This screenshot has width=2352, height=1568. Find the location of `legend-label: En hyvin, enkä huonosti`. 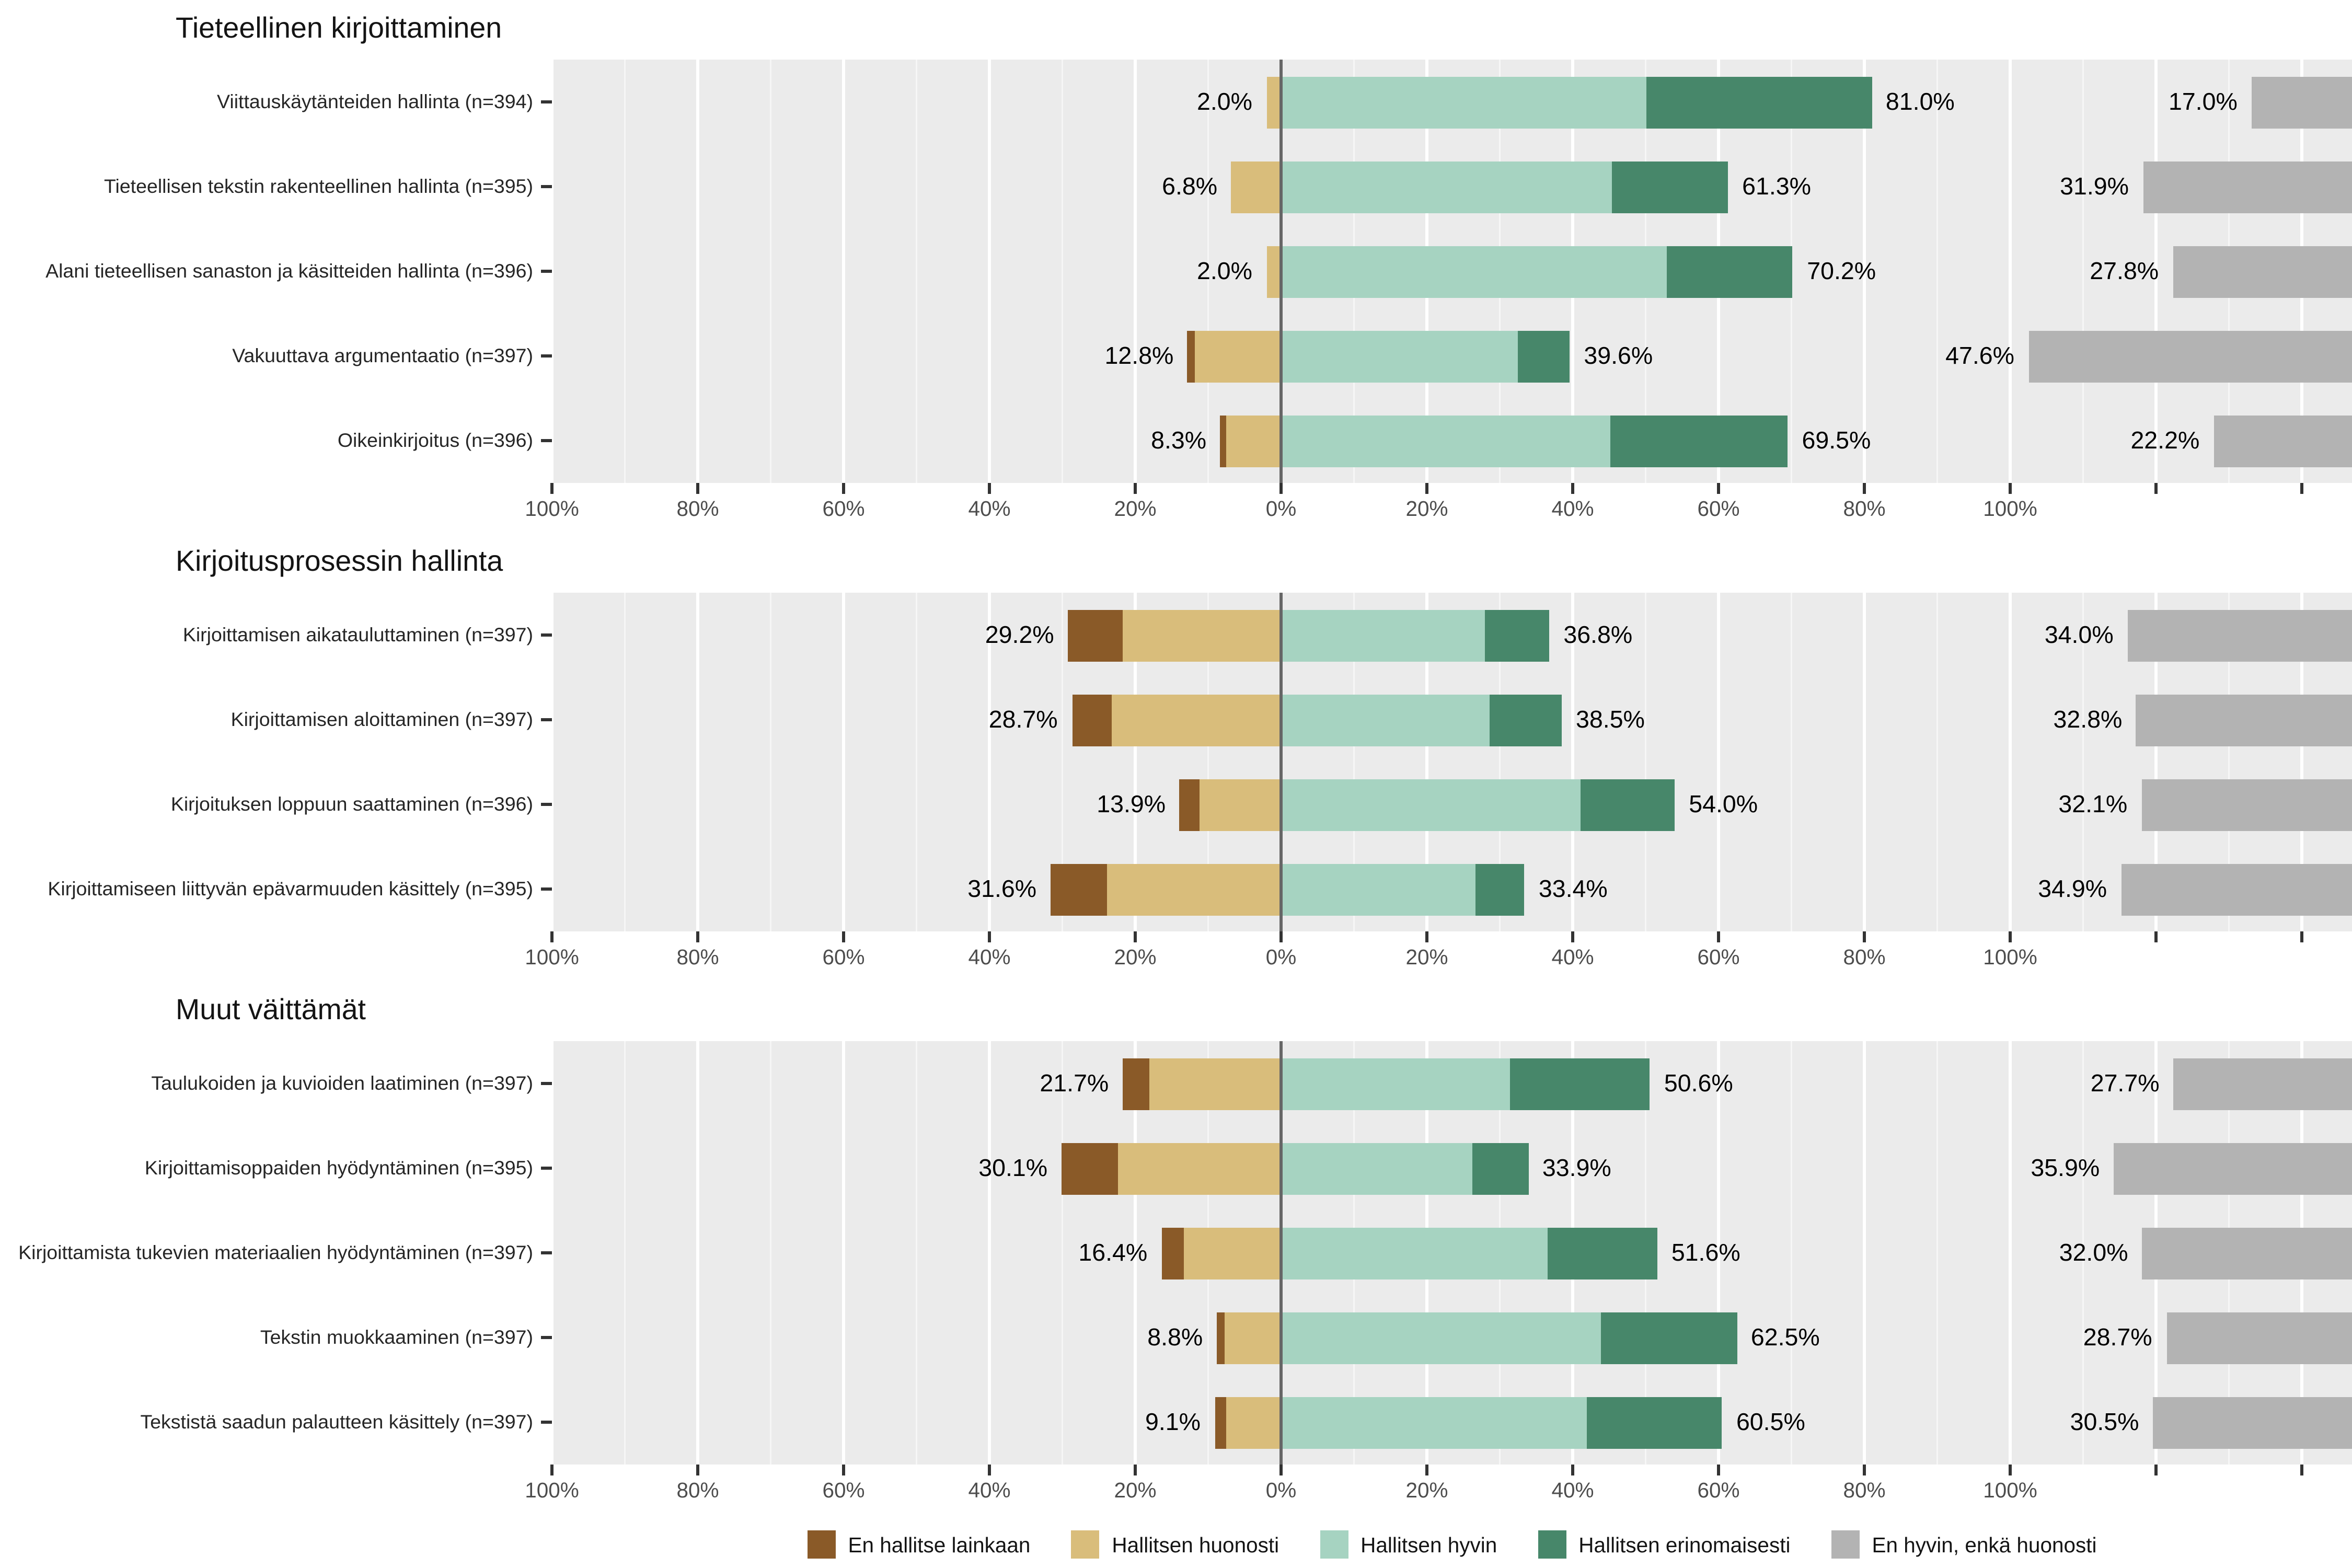

legend-label: En hyvin, enkä huonosti is located at coordinates (1984, 1544).